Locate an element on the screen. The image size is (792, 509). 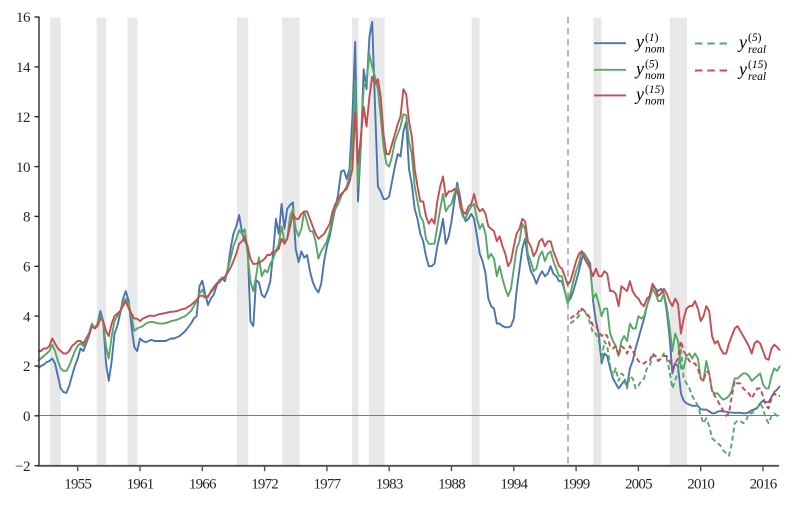
svg-text: 4 is located at coordinates (27, 317).